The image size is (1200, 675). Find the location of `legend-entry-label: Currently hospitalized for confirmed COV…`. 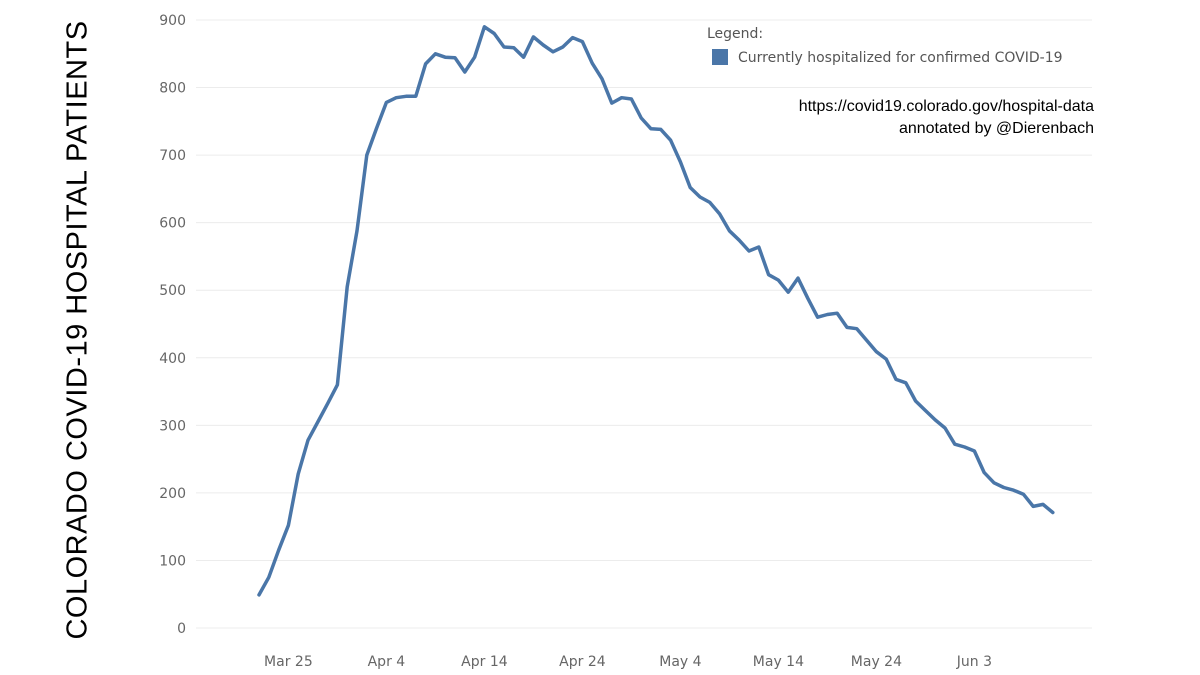

legend-entry-label: Currently hospitalized for confirmed COV… is located at coordinates (900, 58).